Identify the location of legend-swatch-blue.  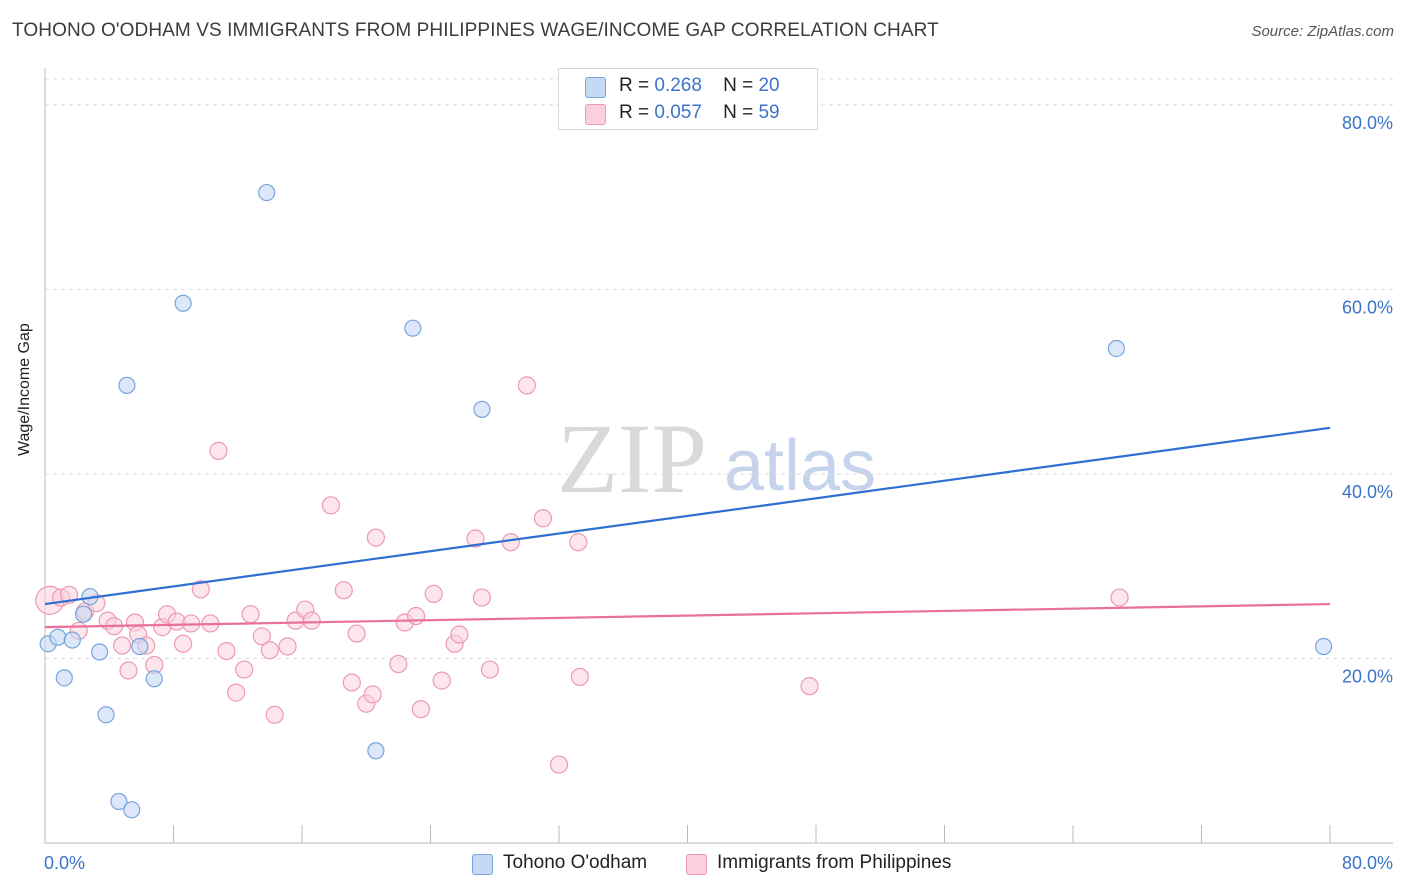
(595, 87).